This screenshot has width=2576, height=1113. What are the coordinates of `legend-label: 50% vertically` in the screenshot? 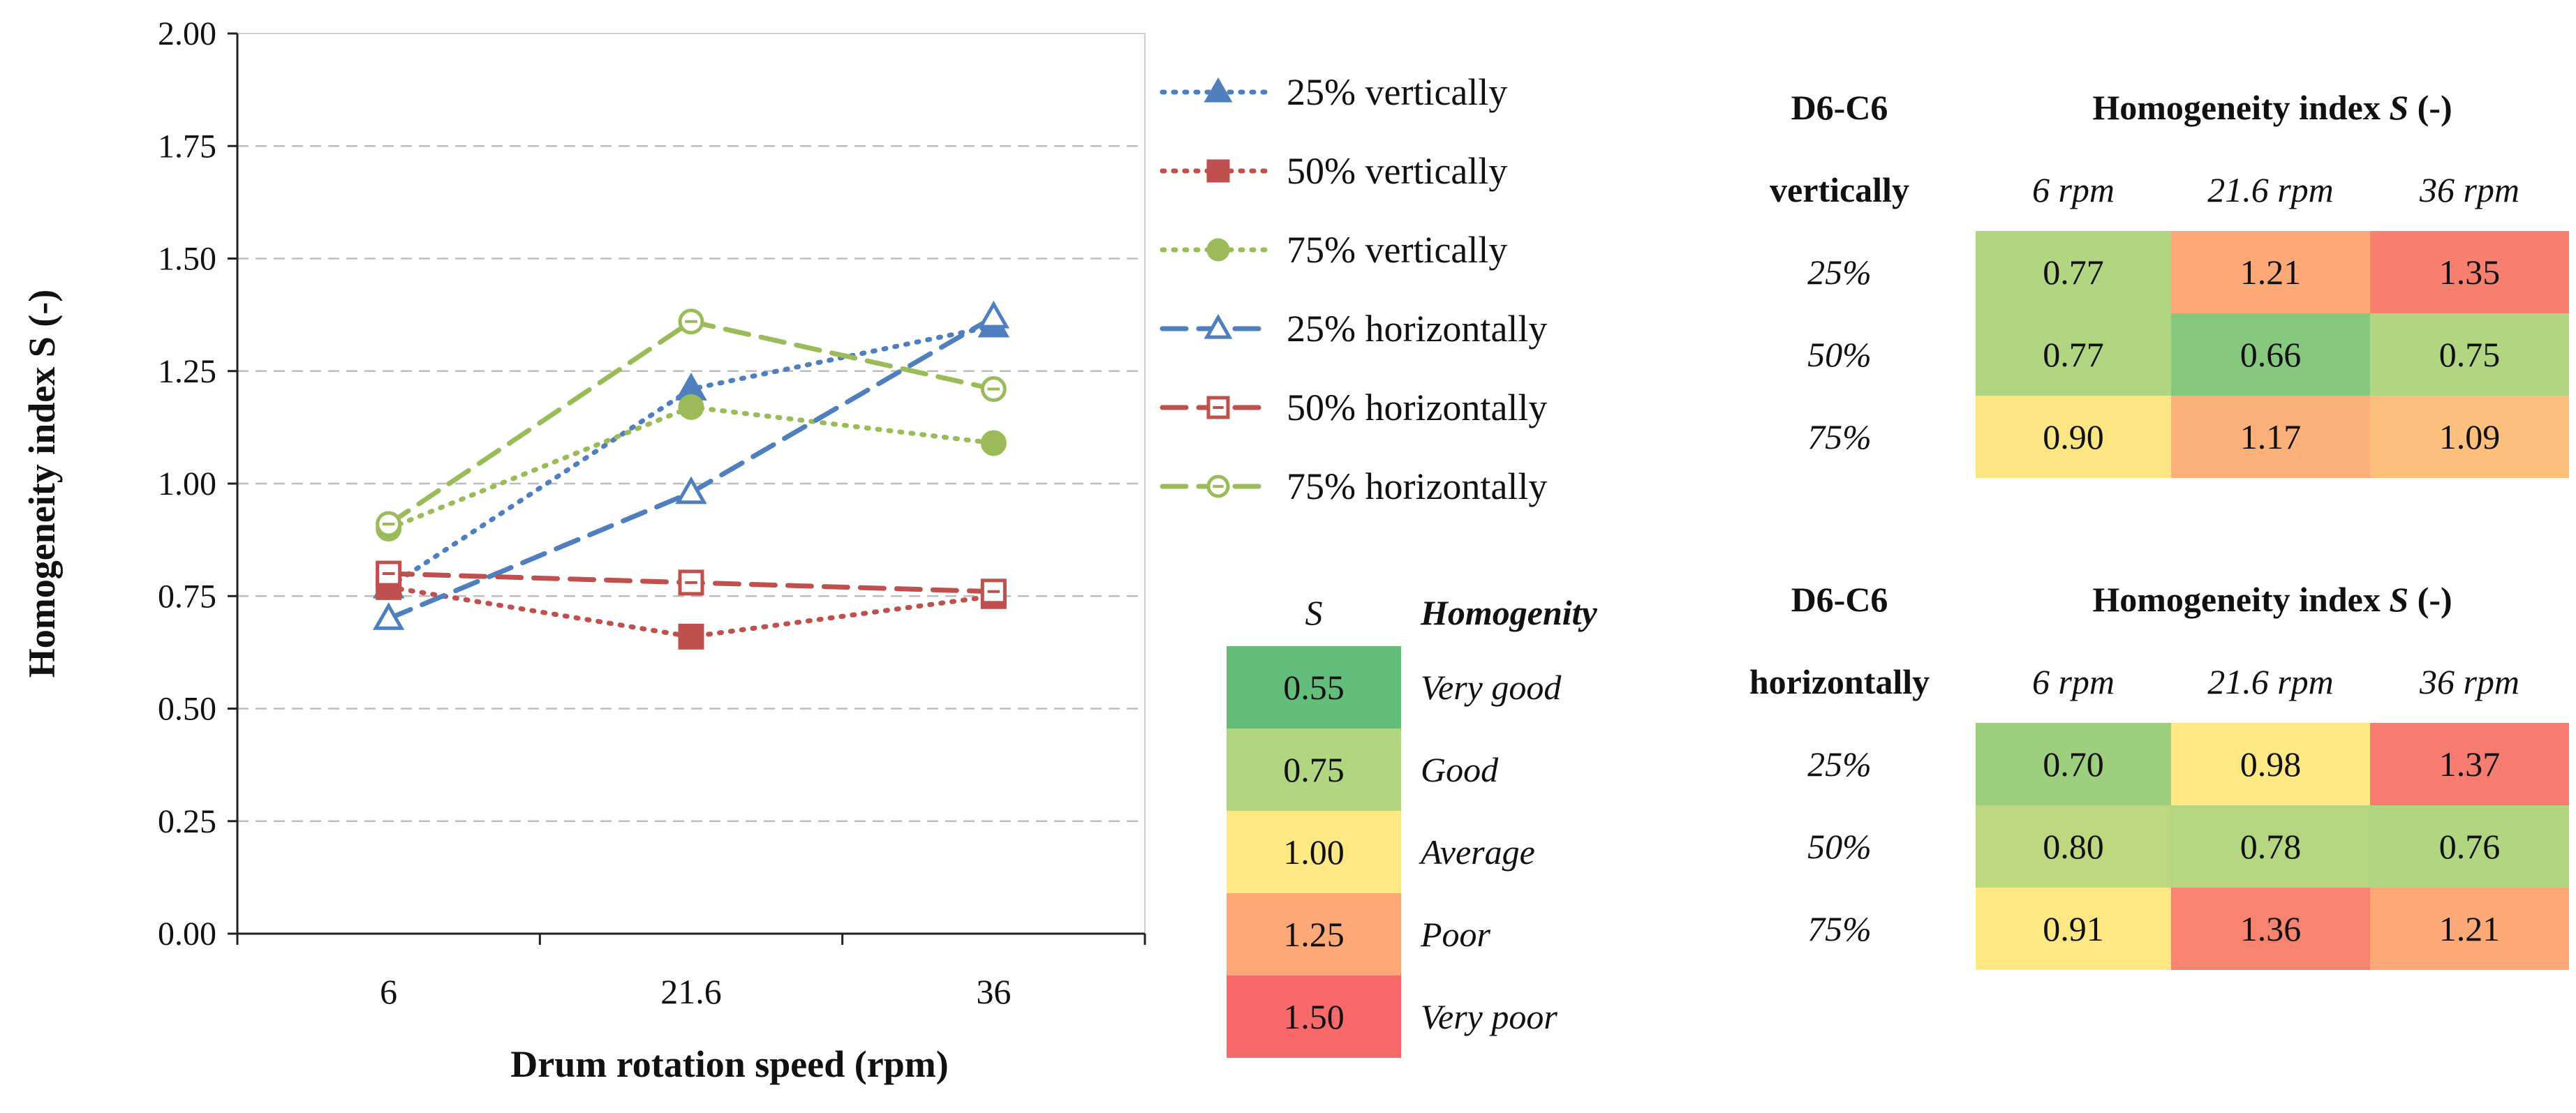 It's located at (1397, 171).